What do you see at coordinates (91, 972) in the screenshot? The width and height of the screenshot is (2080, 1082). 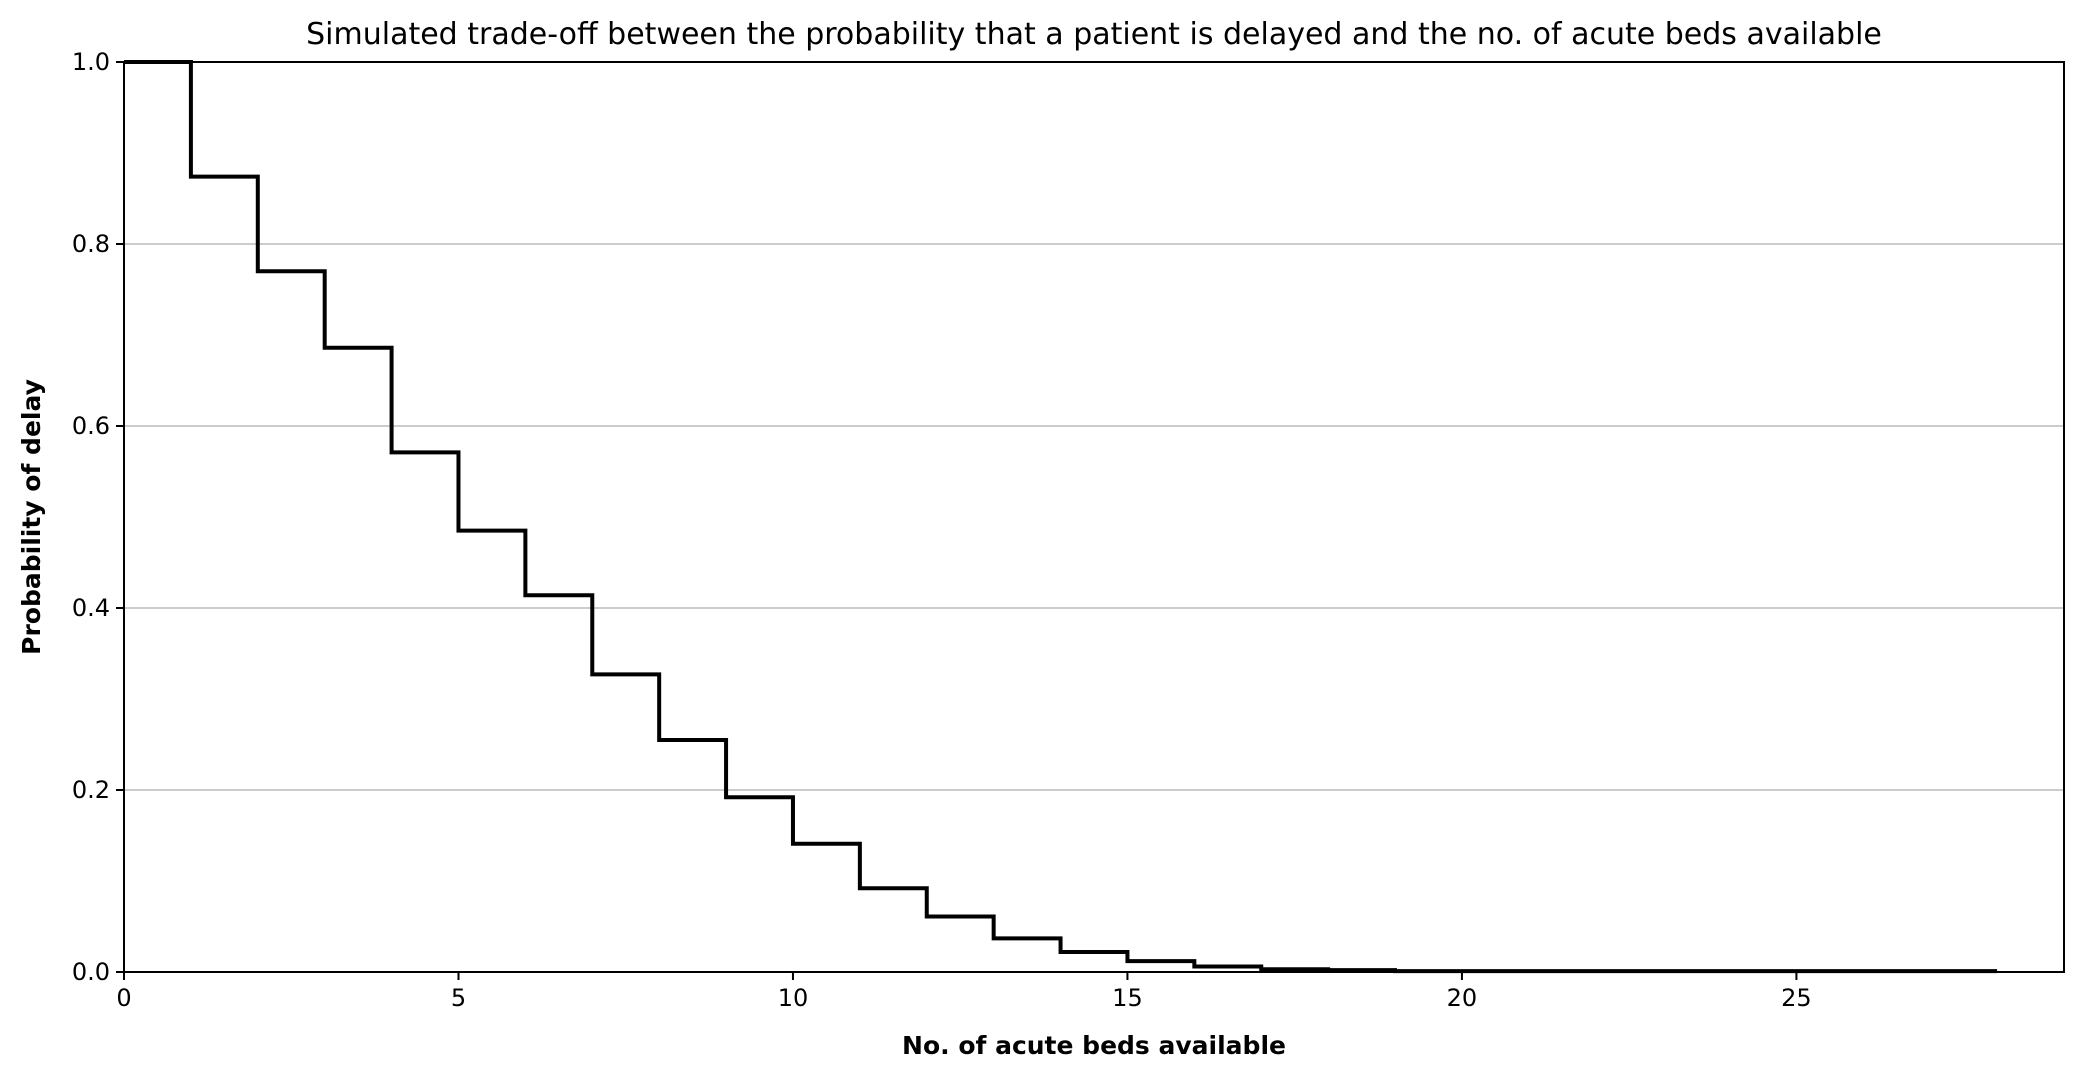 I see `y-tick-label: 0.0` at bounding box center [91, 972].